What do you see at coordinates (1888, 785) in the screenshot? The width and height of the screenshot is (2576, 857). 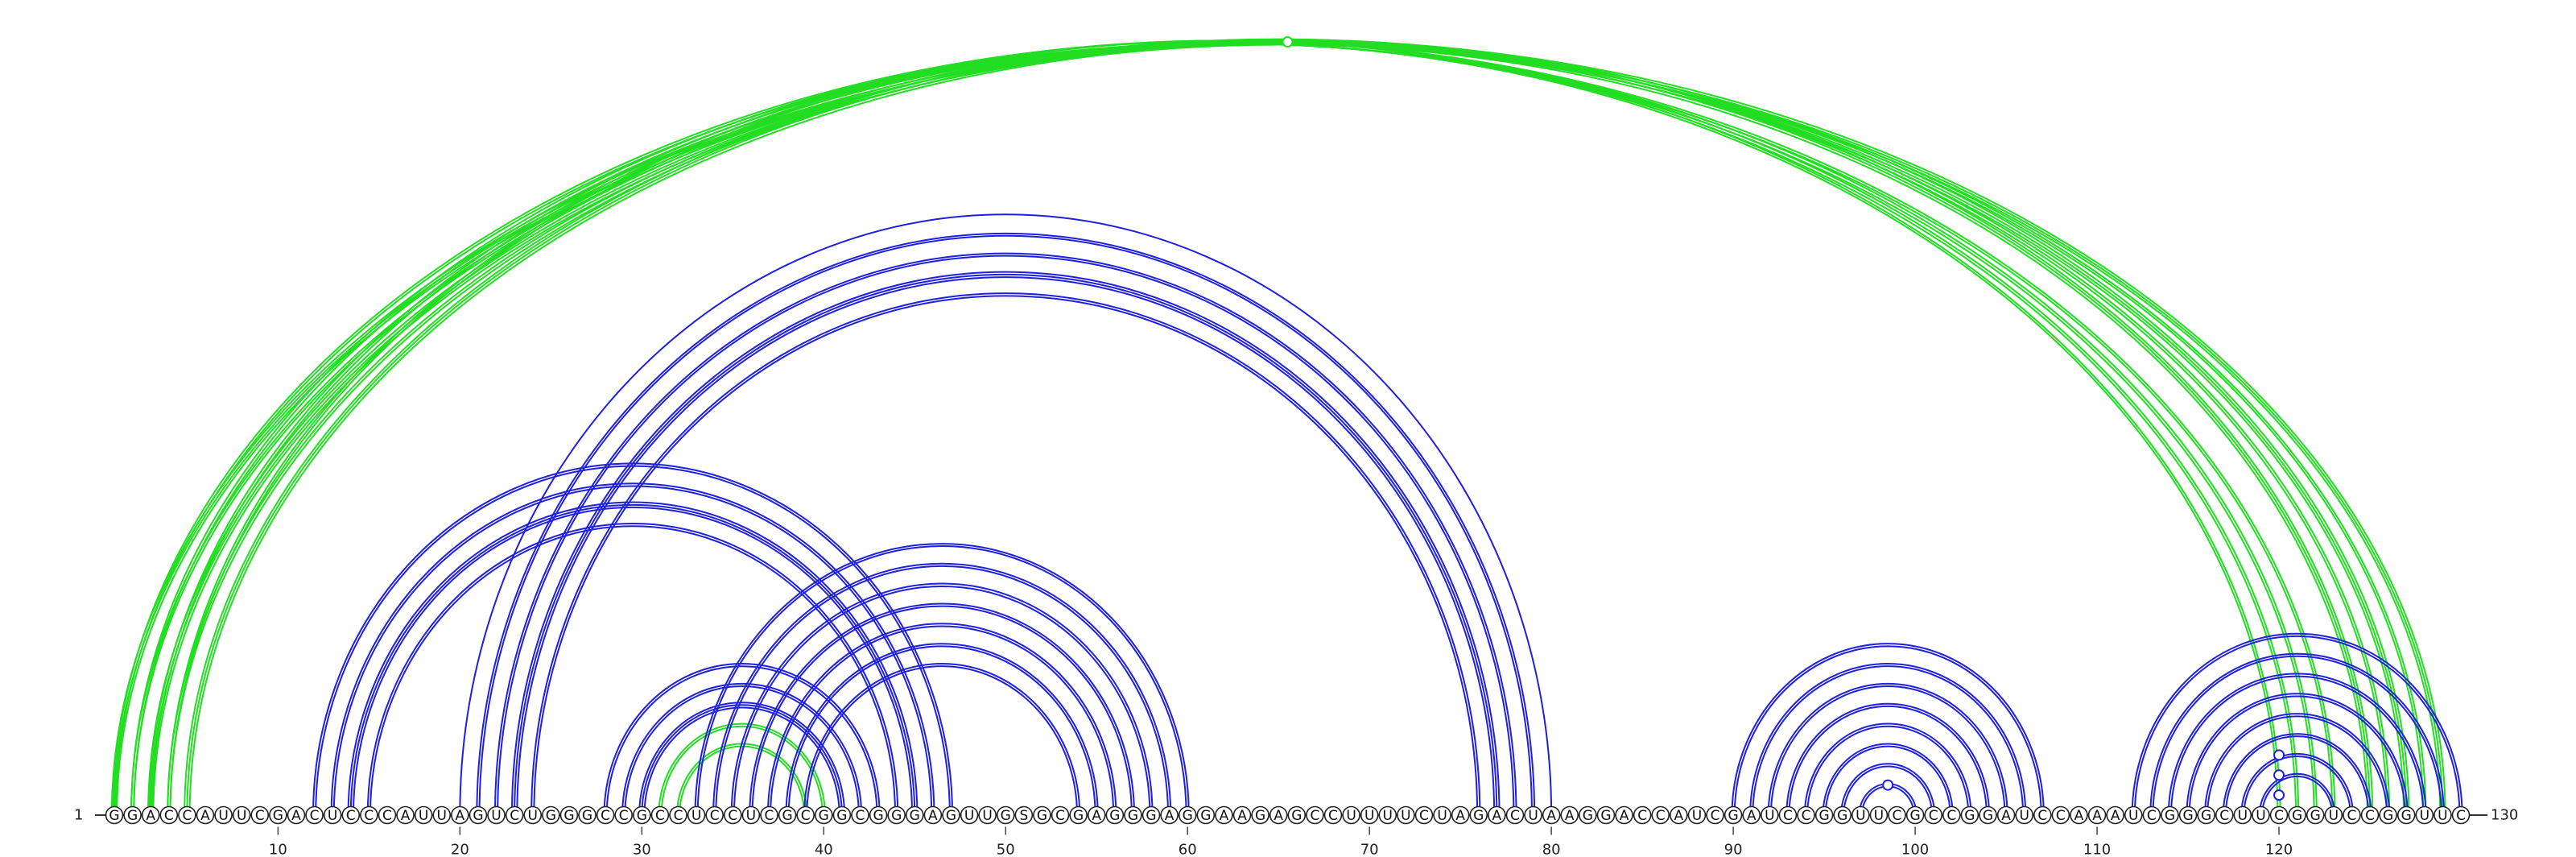 I see `arc-apex-marker` at bounding box center [1888, 785].